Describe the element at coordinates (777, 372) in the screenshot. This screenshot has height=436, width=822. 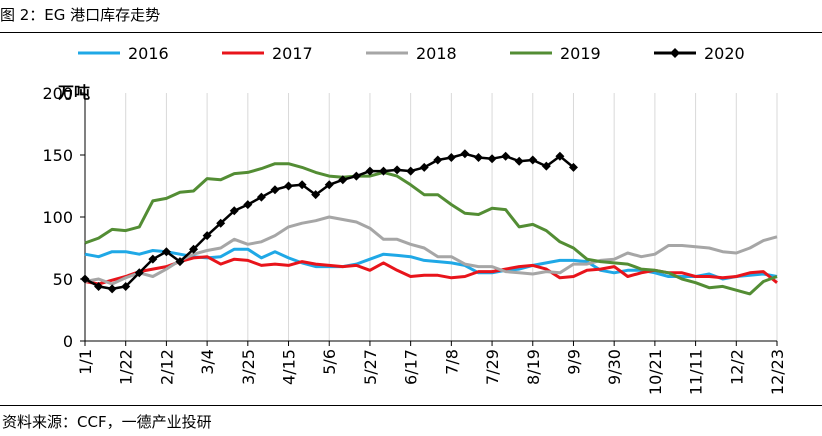
I see `x-tick-label: 12/23` at that location.